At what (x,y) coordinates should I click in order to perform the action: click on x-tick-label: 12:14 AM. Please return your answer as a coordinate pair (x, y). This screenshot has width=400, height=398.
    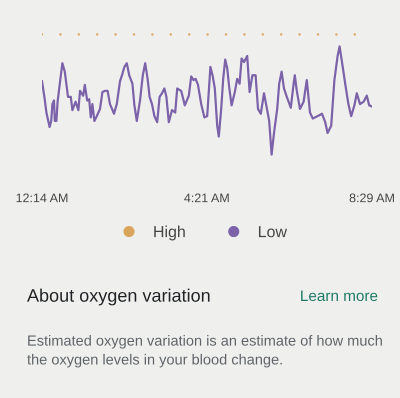
    Looking at the image, I should click on (42, 197).